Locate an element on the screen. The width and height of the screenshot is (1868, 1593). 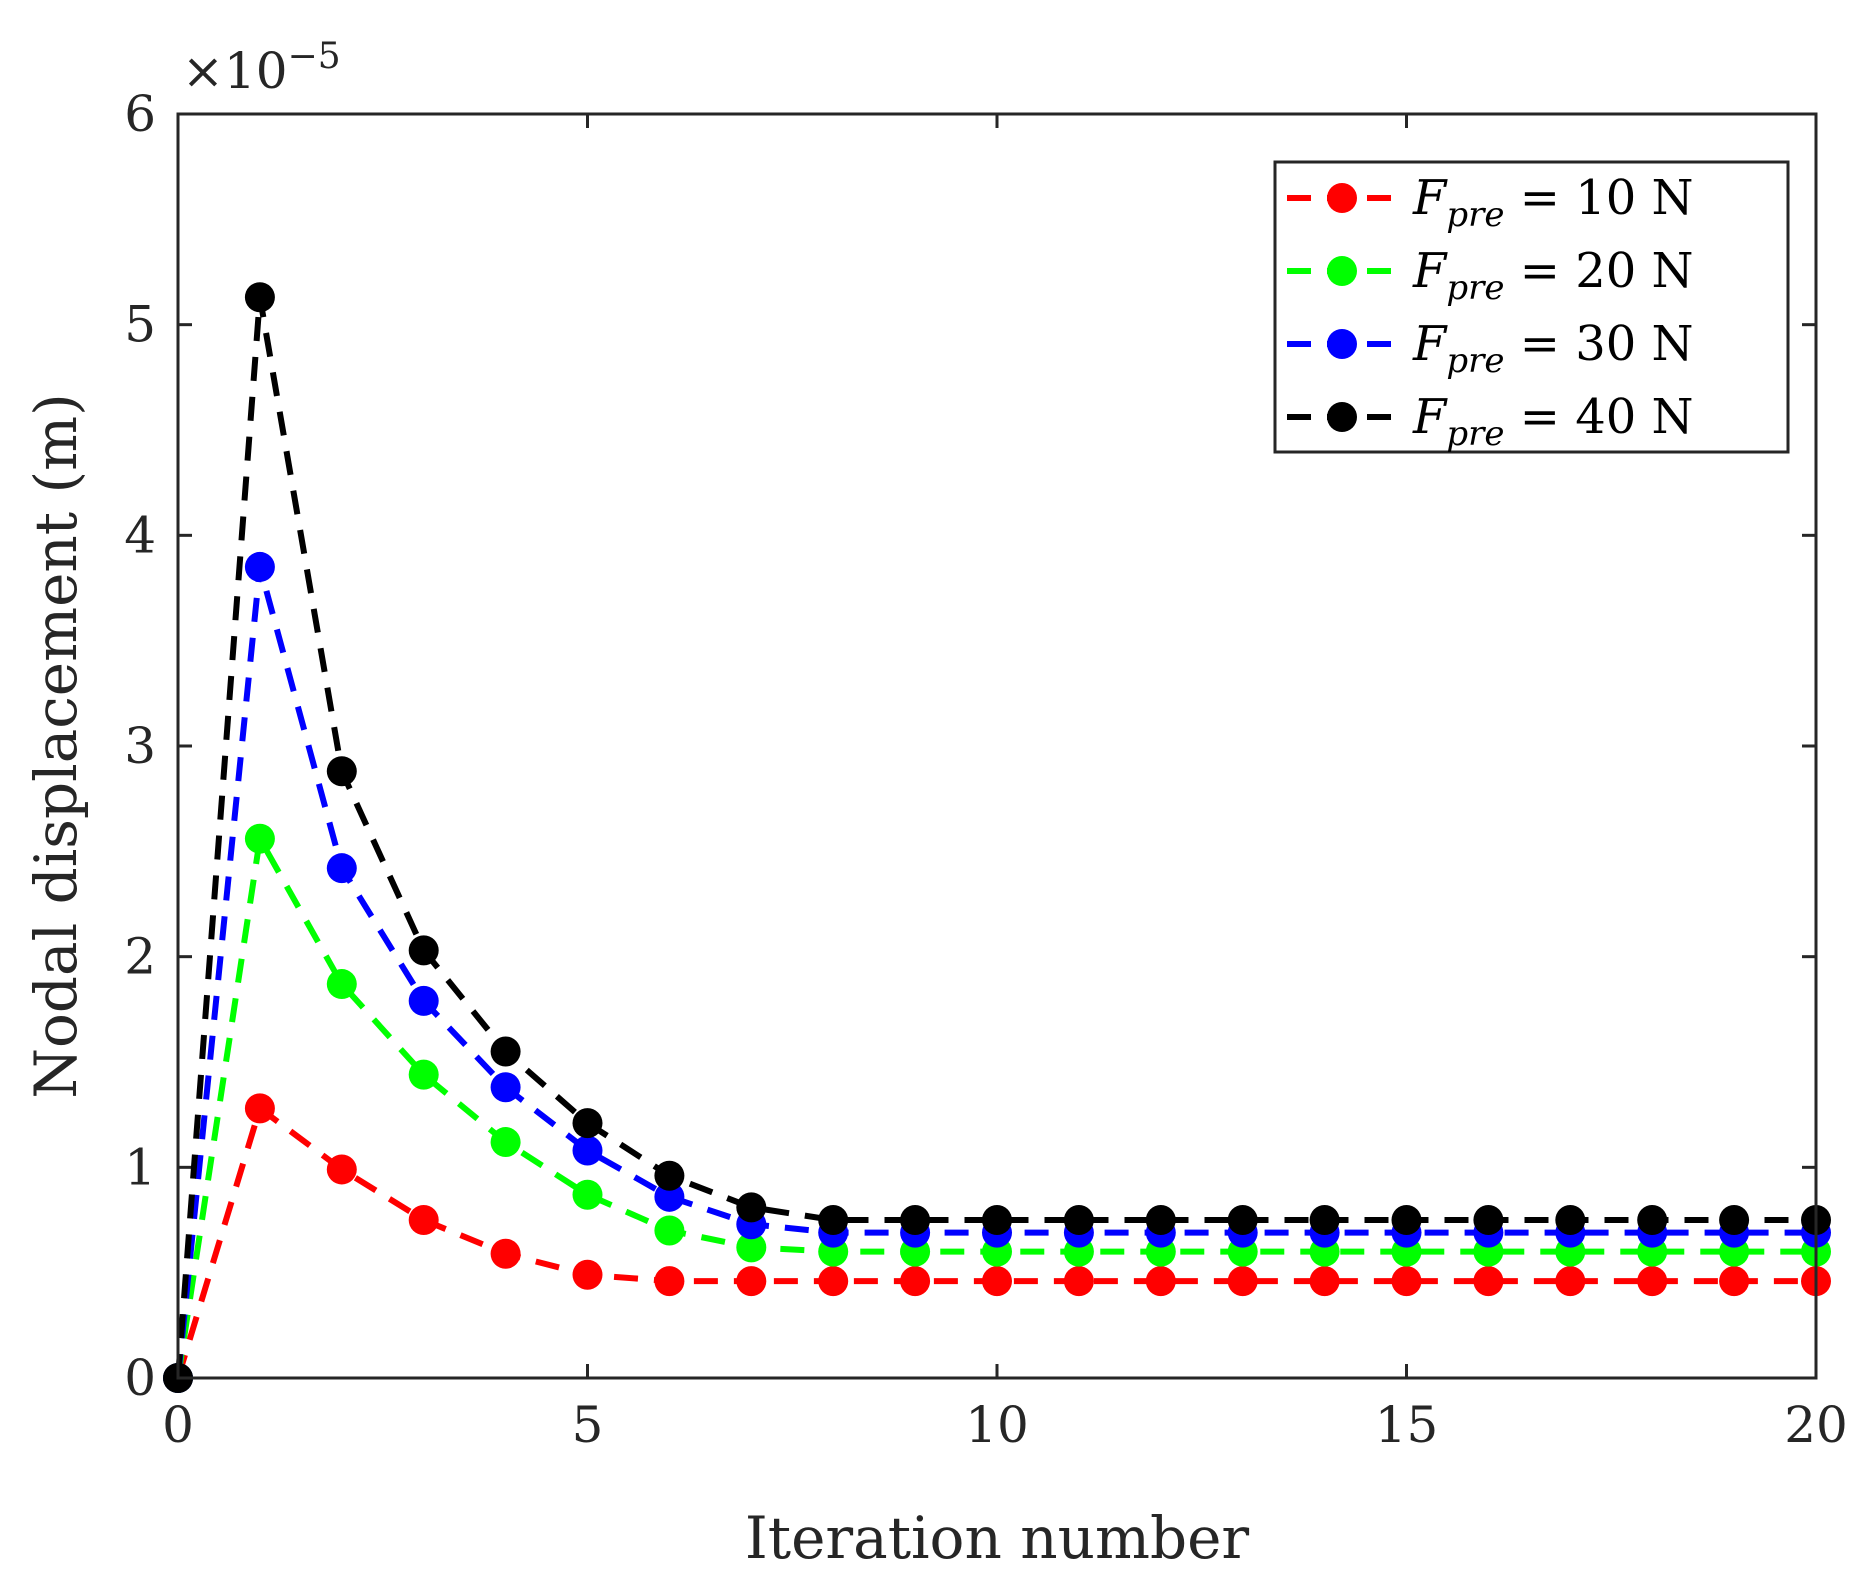
legend-entry: Fpre = 10 N is located at coordinates (1490, 202).